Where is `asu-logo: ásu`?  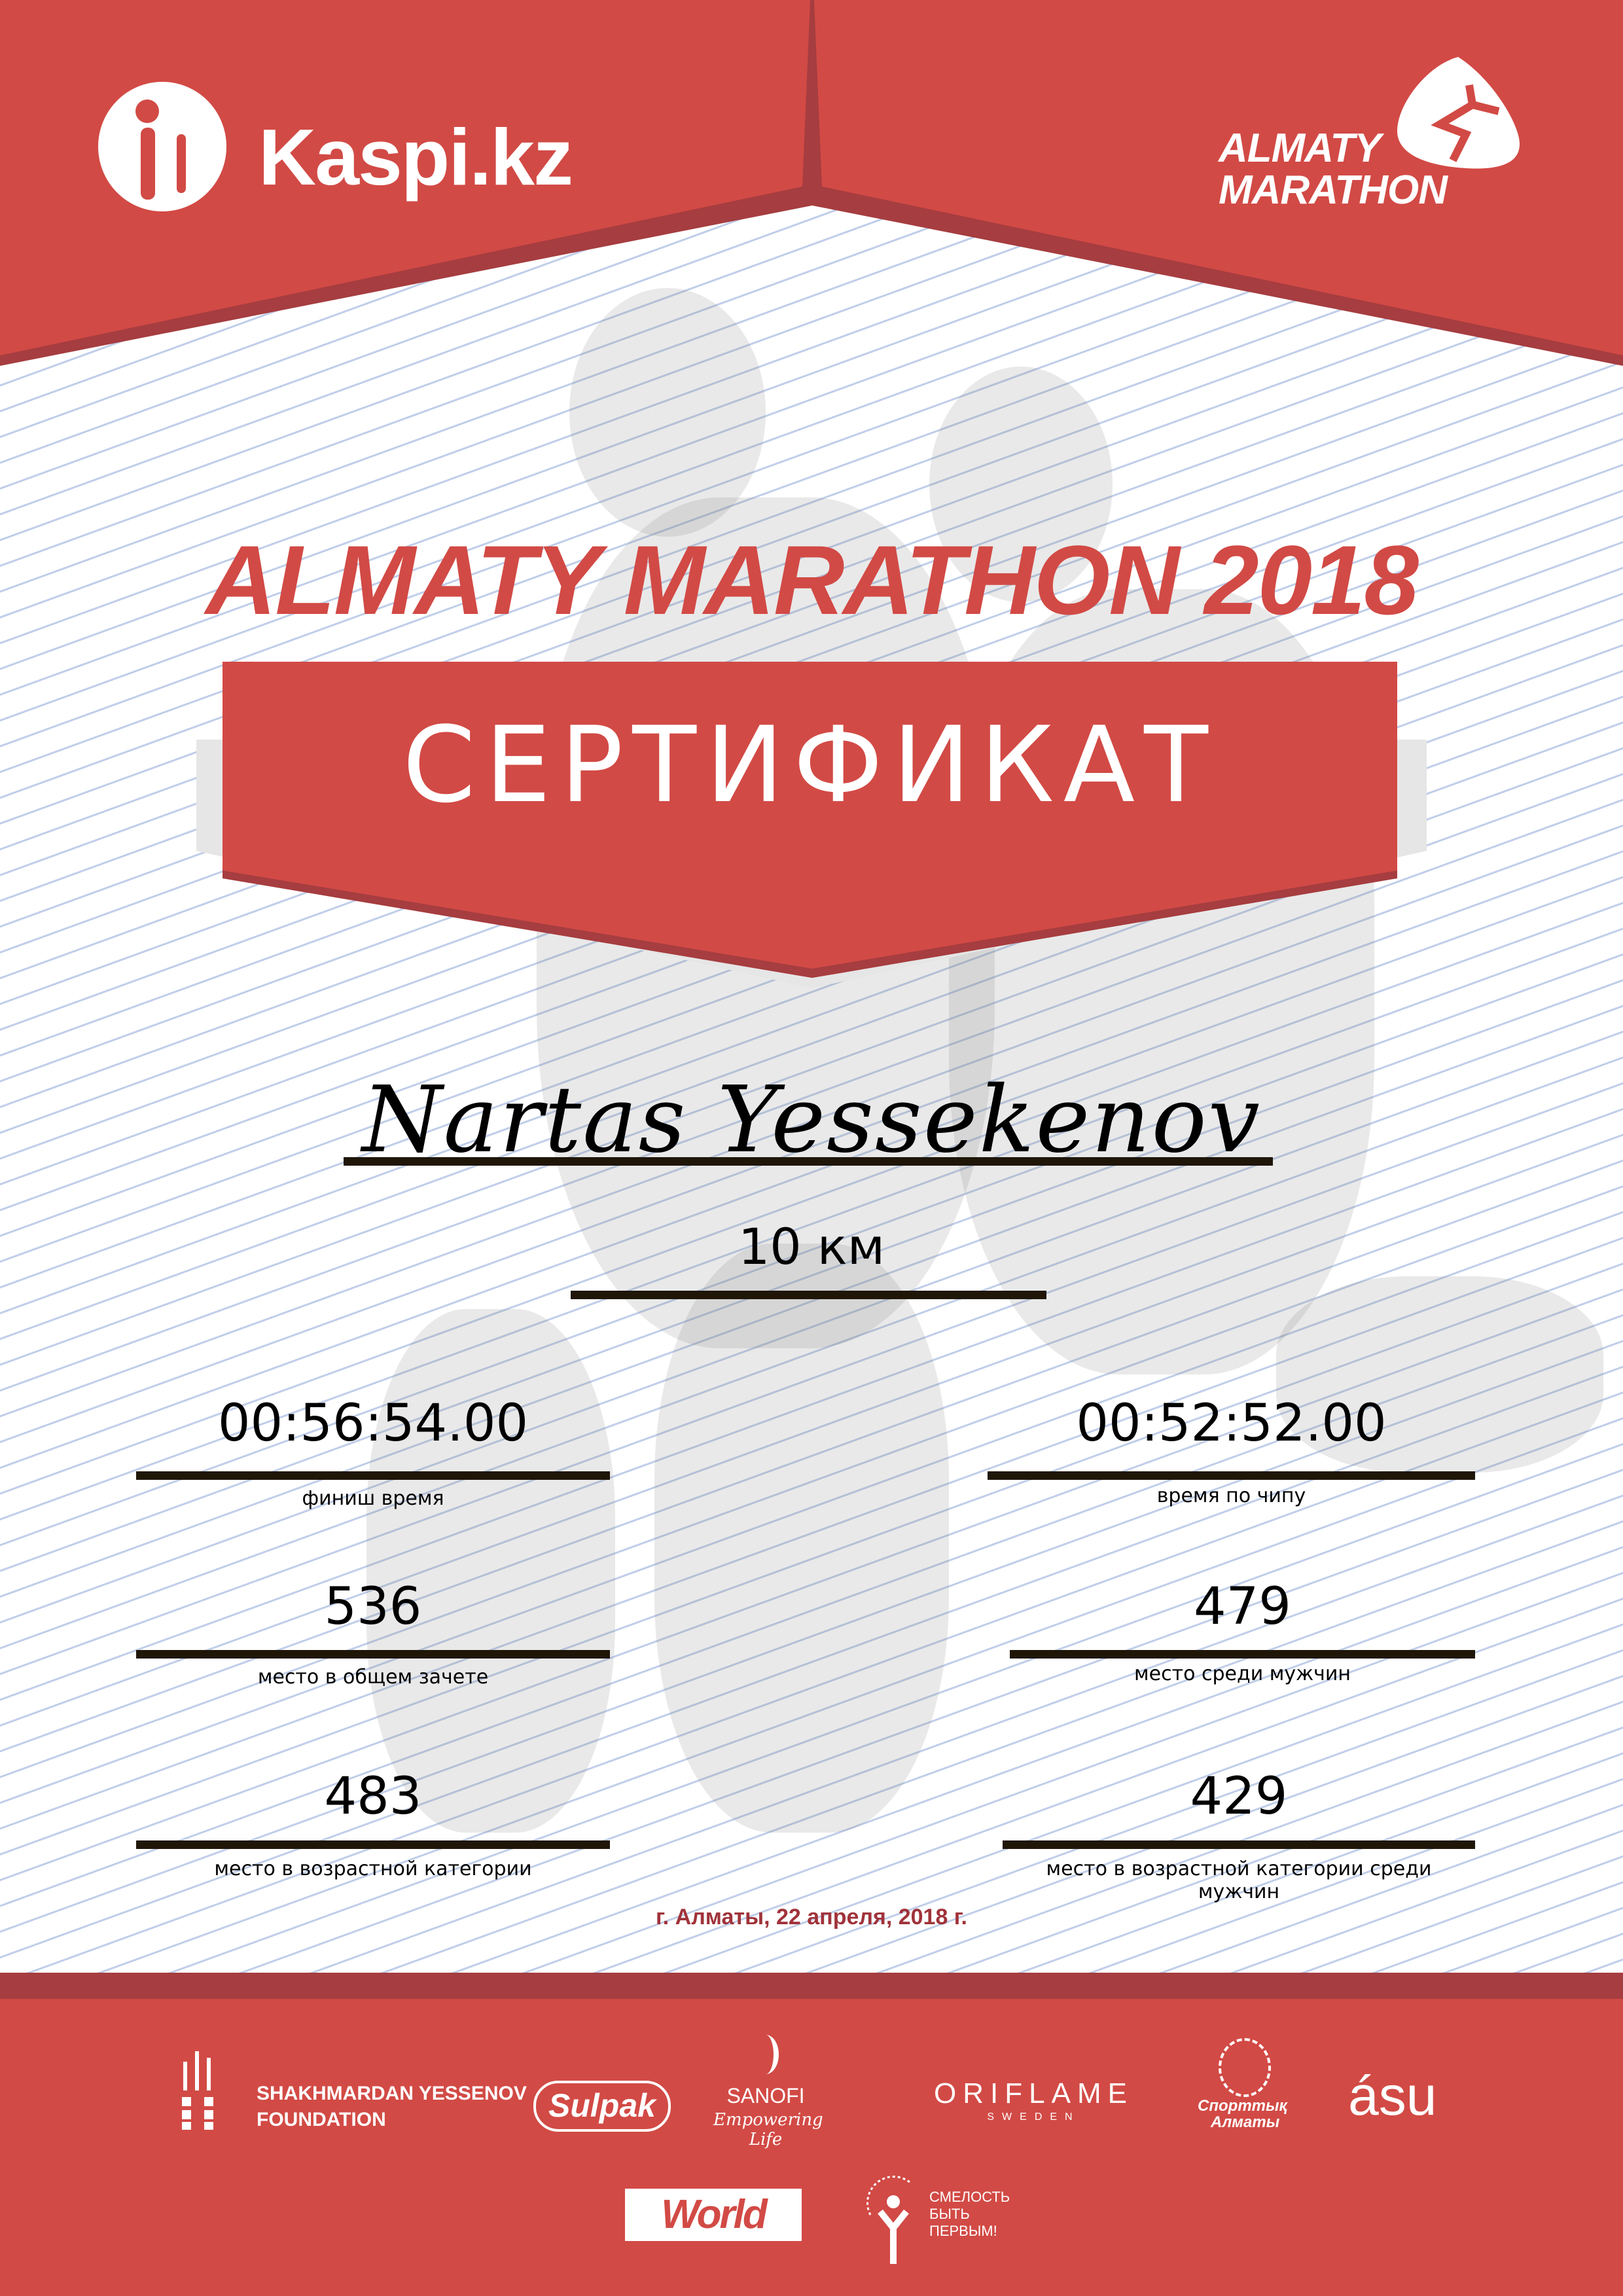 asu-logo: ásu is located at coordinates (1392, 2095).